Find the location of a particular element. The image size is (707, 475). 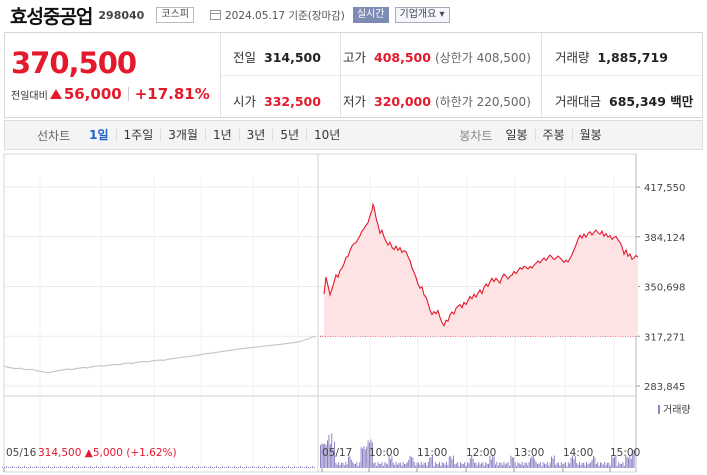

company-info-dropdown: 기업개요 ▾ is located at coordinates (422, 15).